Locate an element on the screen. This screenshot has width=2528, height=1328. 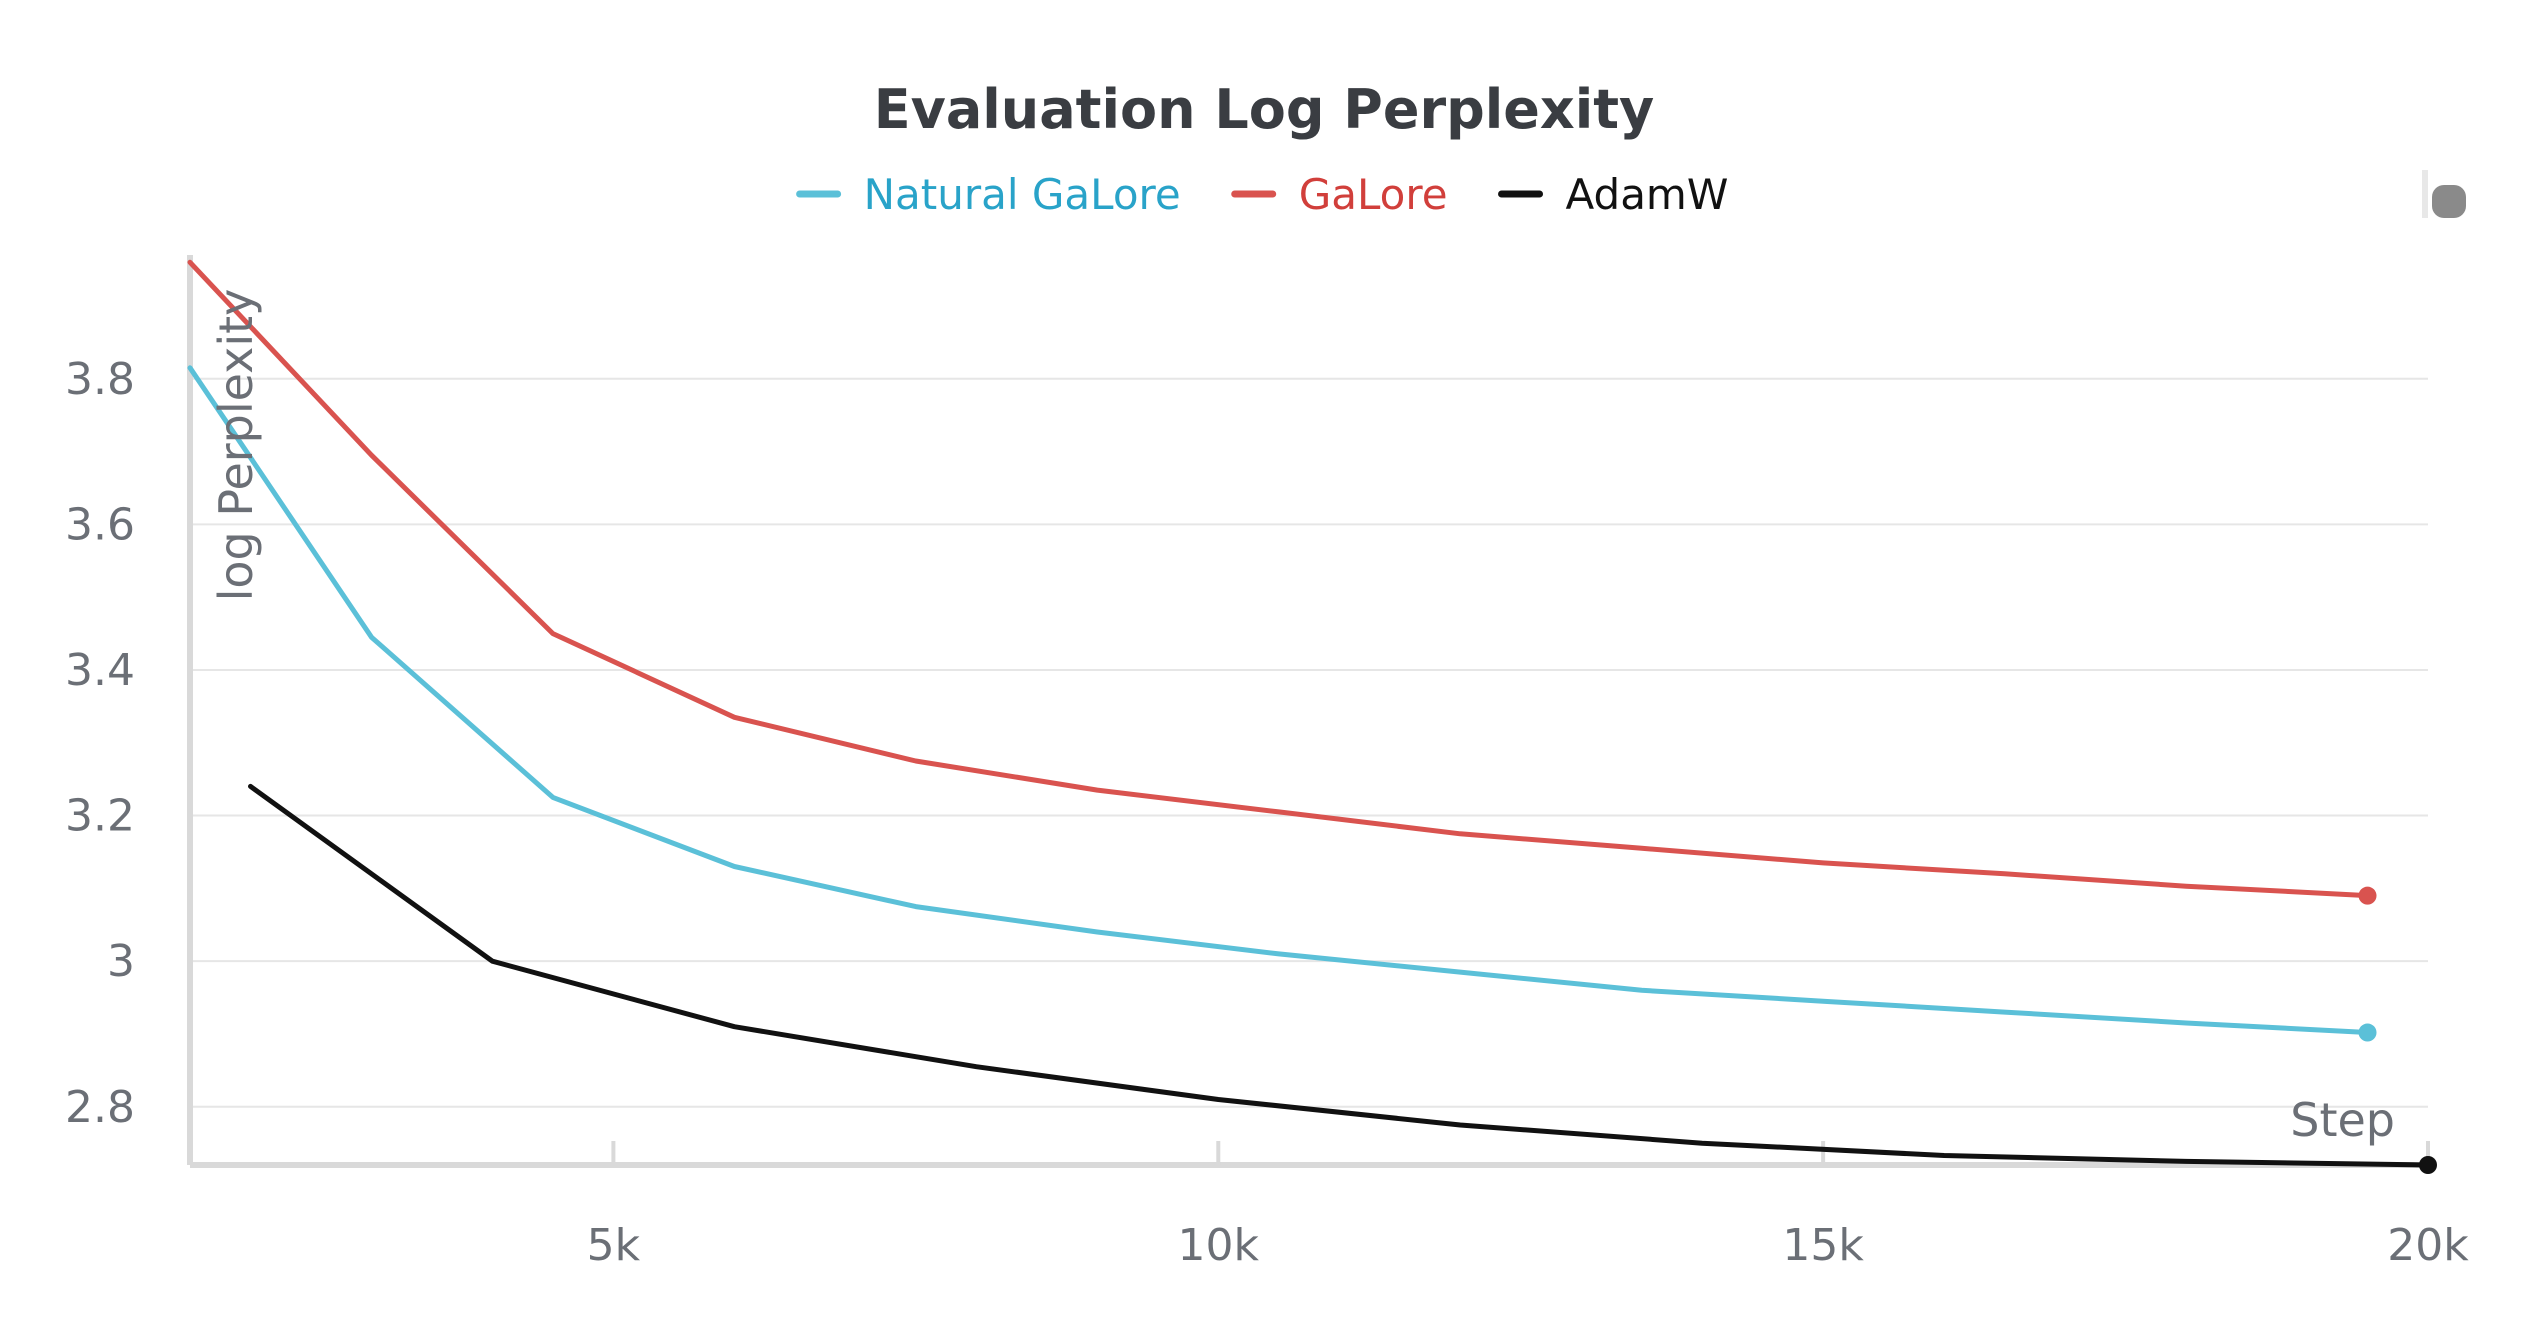
chart-title: Evaluation Log Perplexity is located at coordinates (1264, 109).